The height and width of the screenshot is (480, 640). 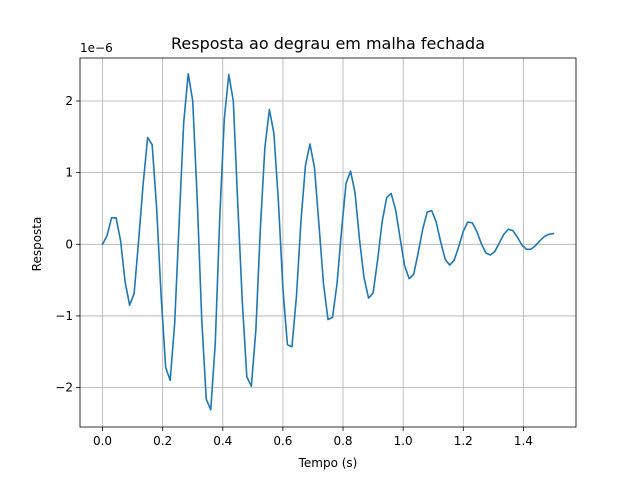 I want to click on y-tick-label: 0, so click(x=69, y=244).